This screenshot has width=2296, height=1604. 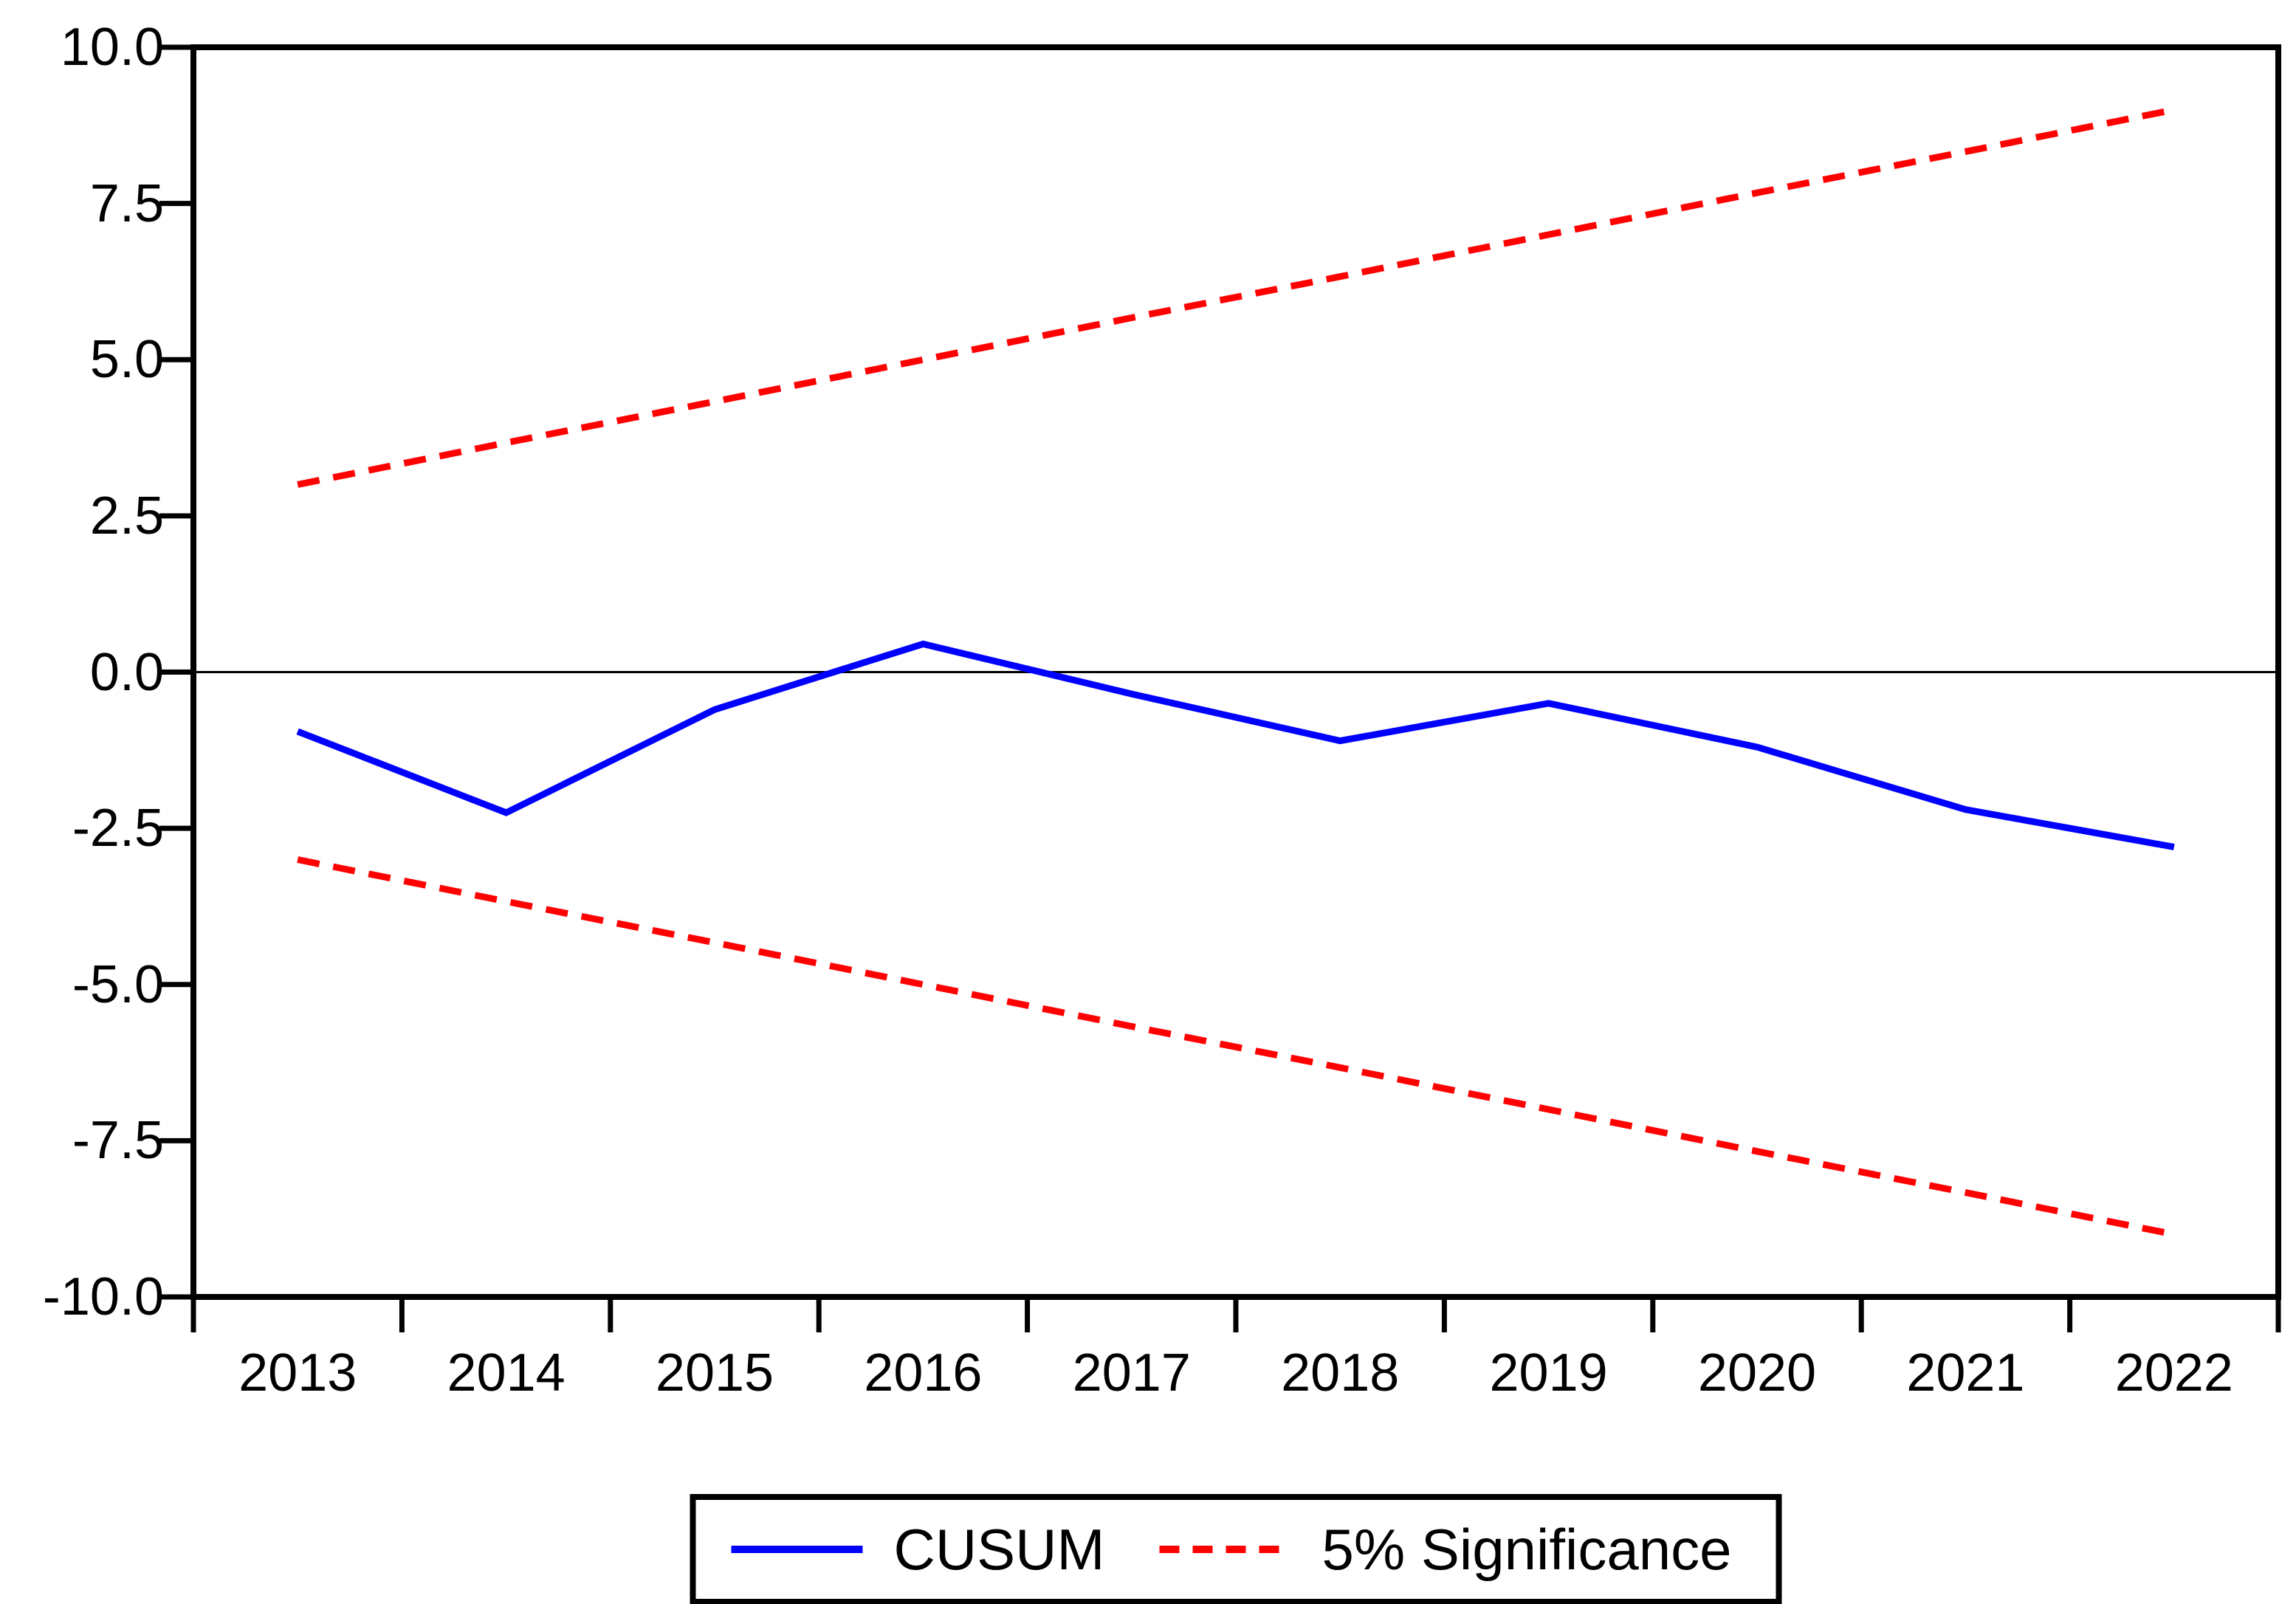 What do you see at coordinates (1966, 1372) in the screenshot?
I see `x-axis-tick-label: 2021` at bounding box center [1966, 1372].